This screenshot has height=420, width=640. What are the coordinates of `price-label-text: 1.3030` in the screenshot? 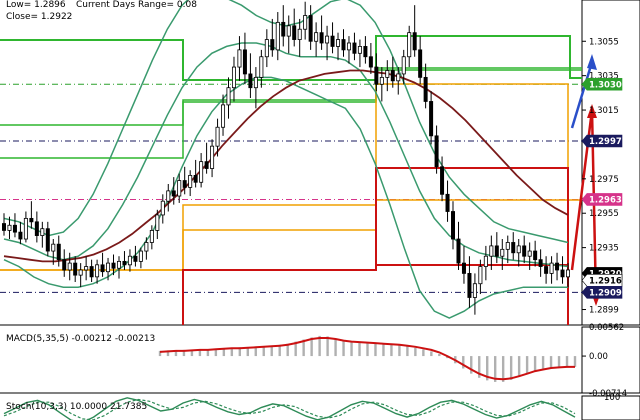 It's located at (605, 85).